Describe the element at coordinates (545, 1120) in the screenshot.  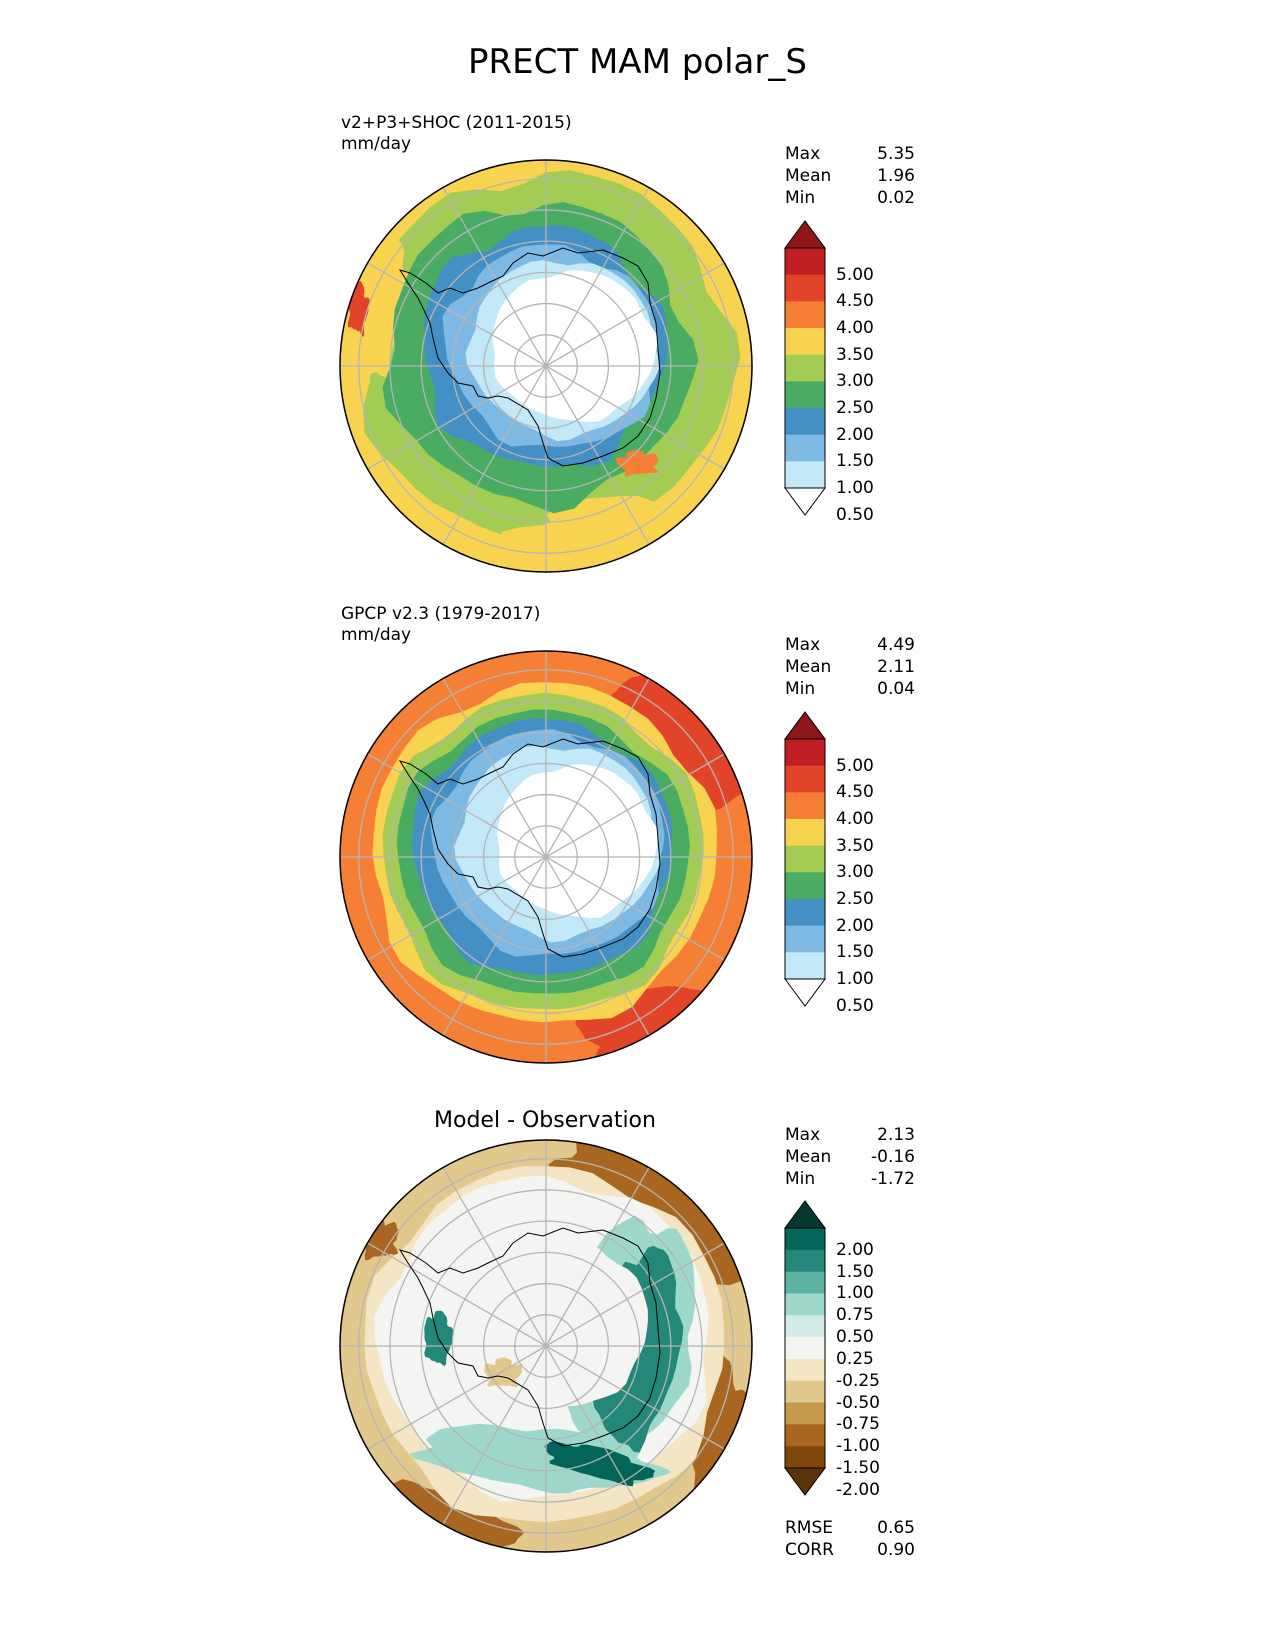
I see `panel-3-title: Model - Observation` at that location.